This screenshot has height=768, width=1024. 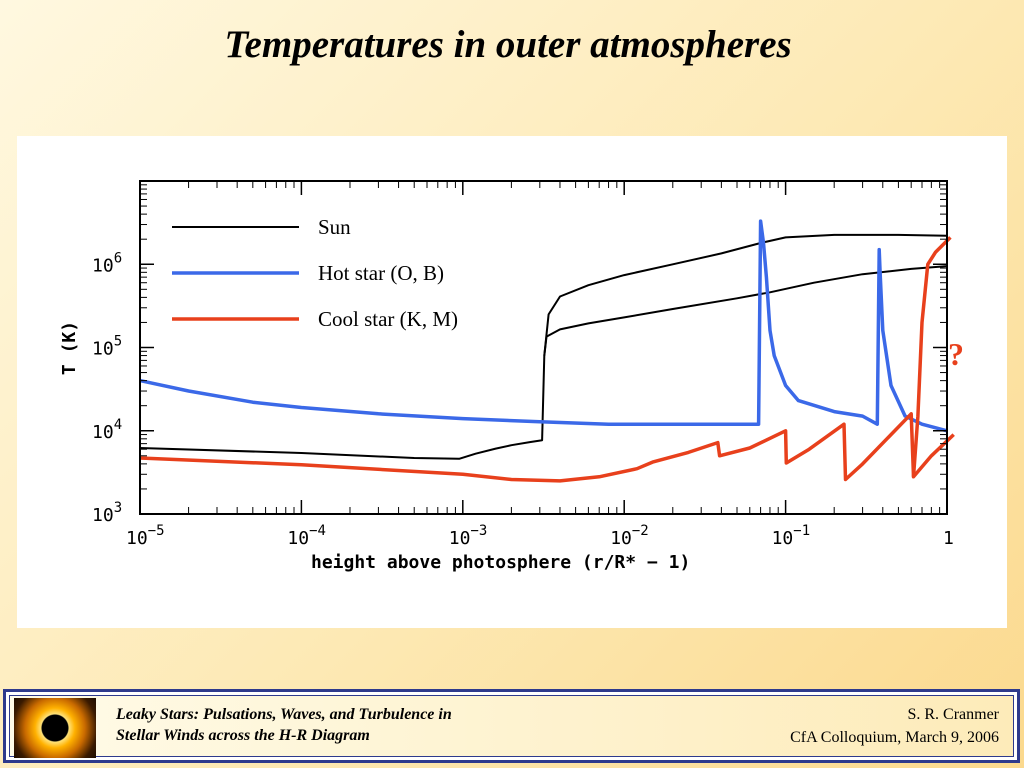 I want to click on y-tick-label: 10⁴, so click(x=107, y=430).